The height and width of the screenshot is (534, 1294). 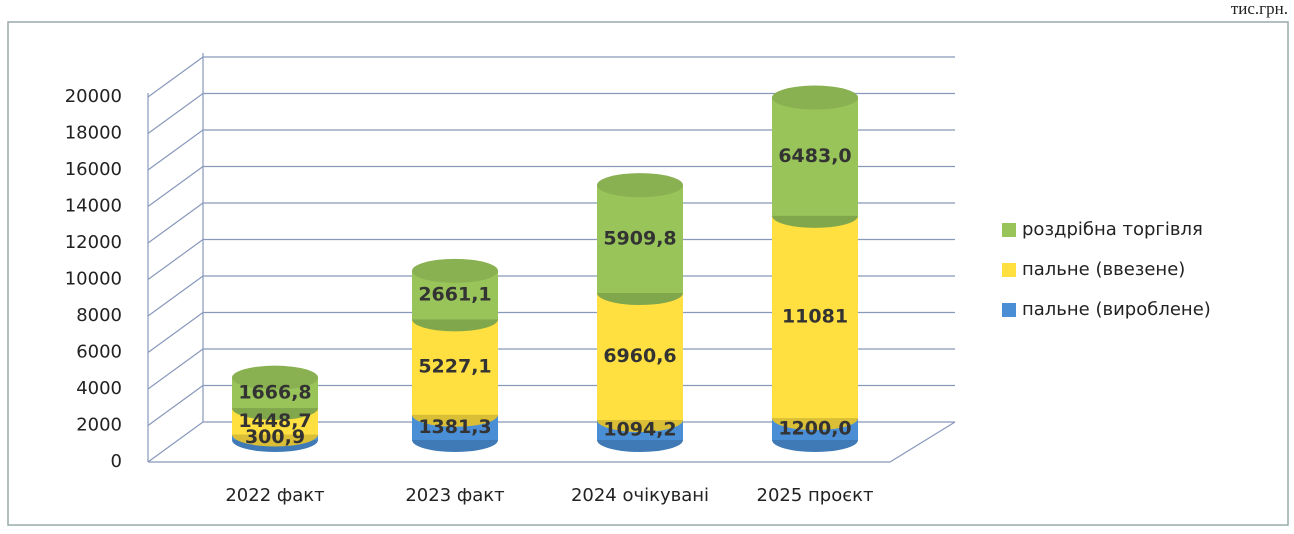 I want to click on y-tick-label: 20000, so click(x=93, y=96).